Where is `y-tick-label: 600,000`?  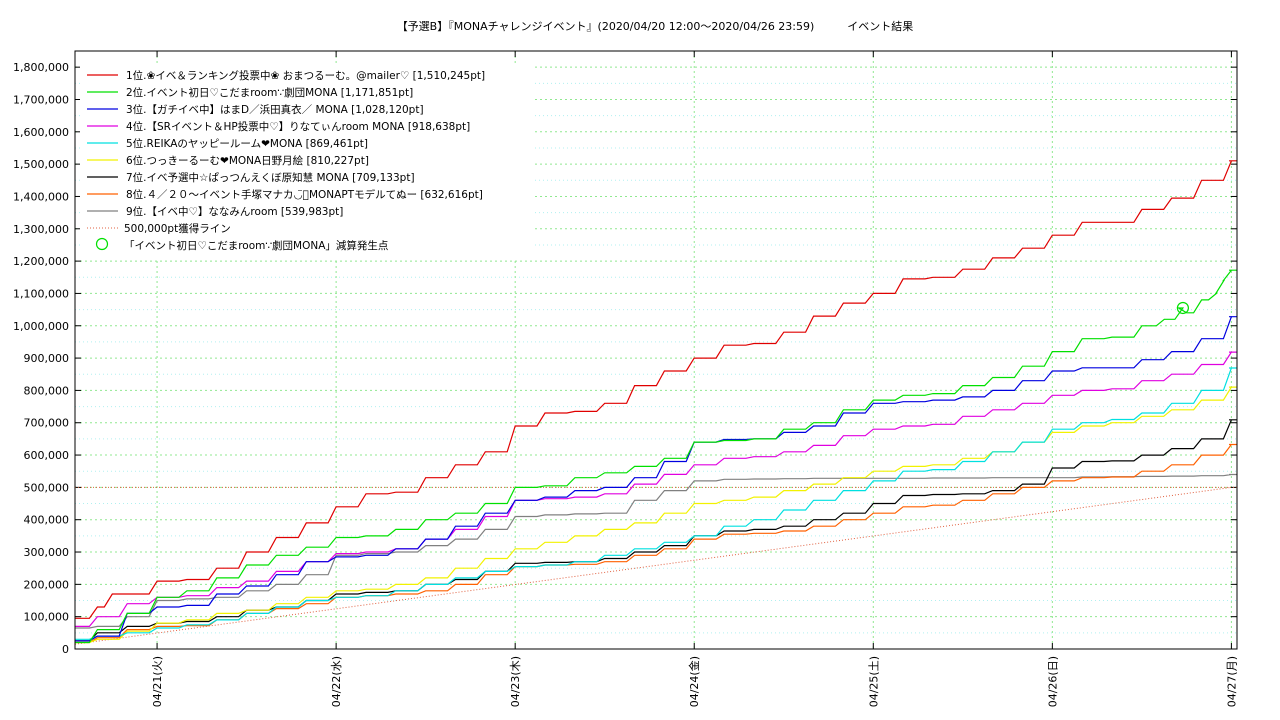 y-tick-label: 600,000 is located at coordinates (47, 455).